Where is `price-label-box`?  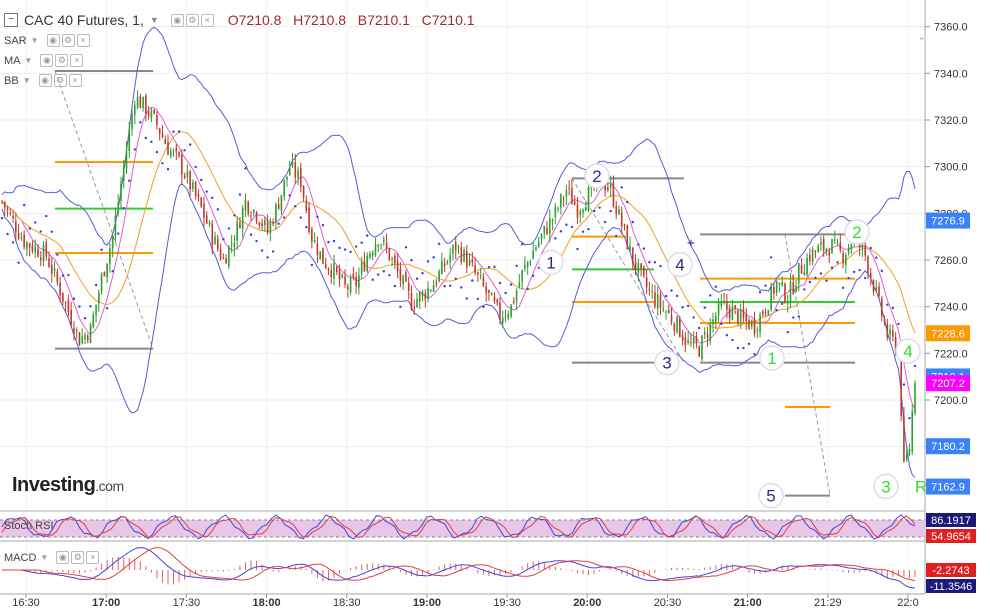
price-label-box is located at coordinates (948, 220).